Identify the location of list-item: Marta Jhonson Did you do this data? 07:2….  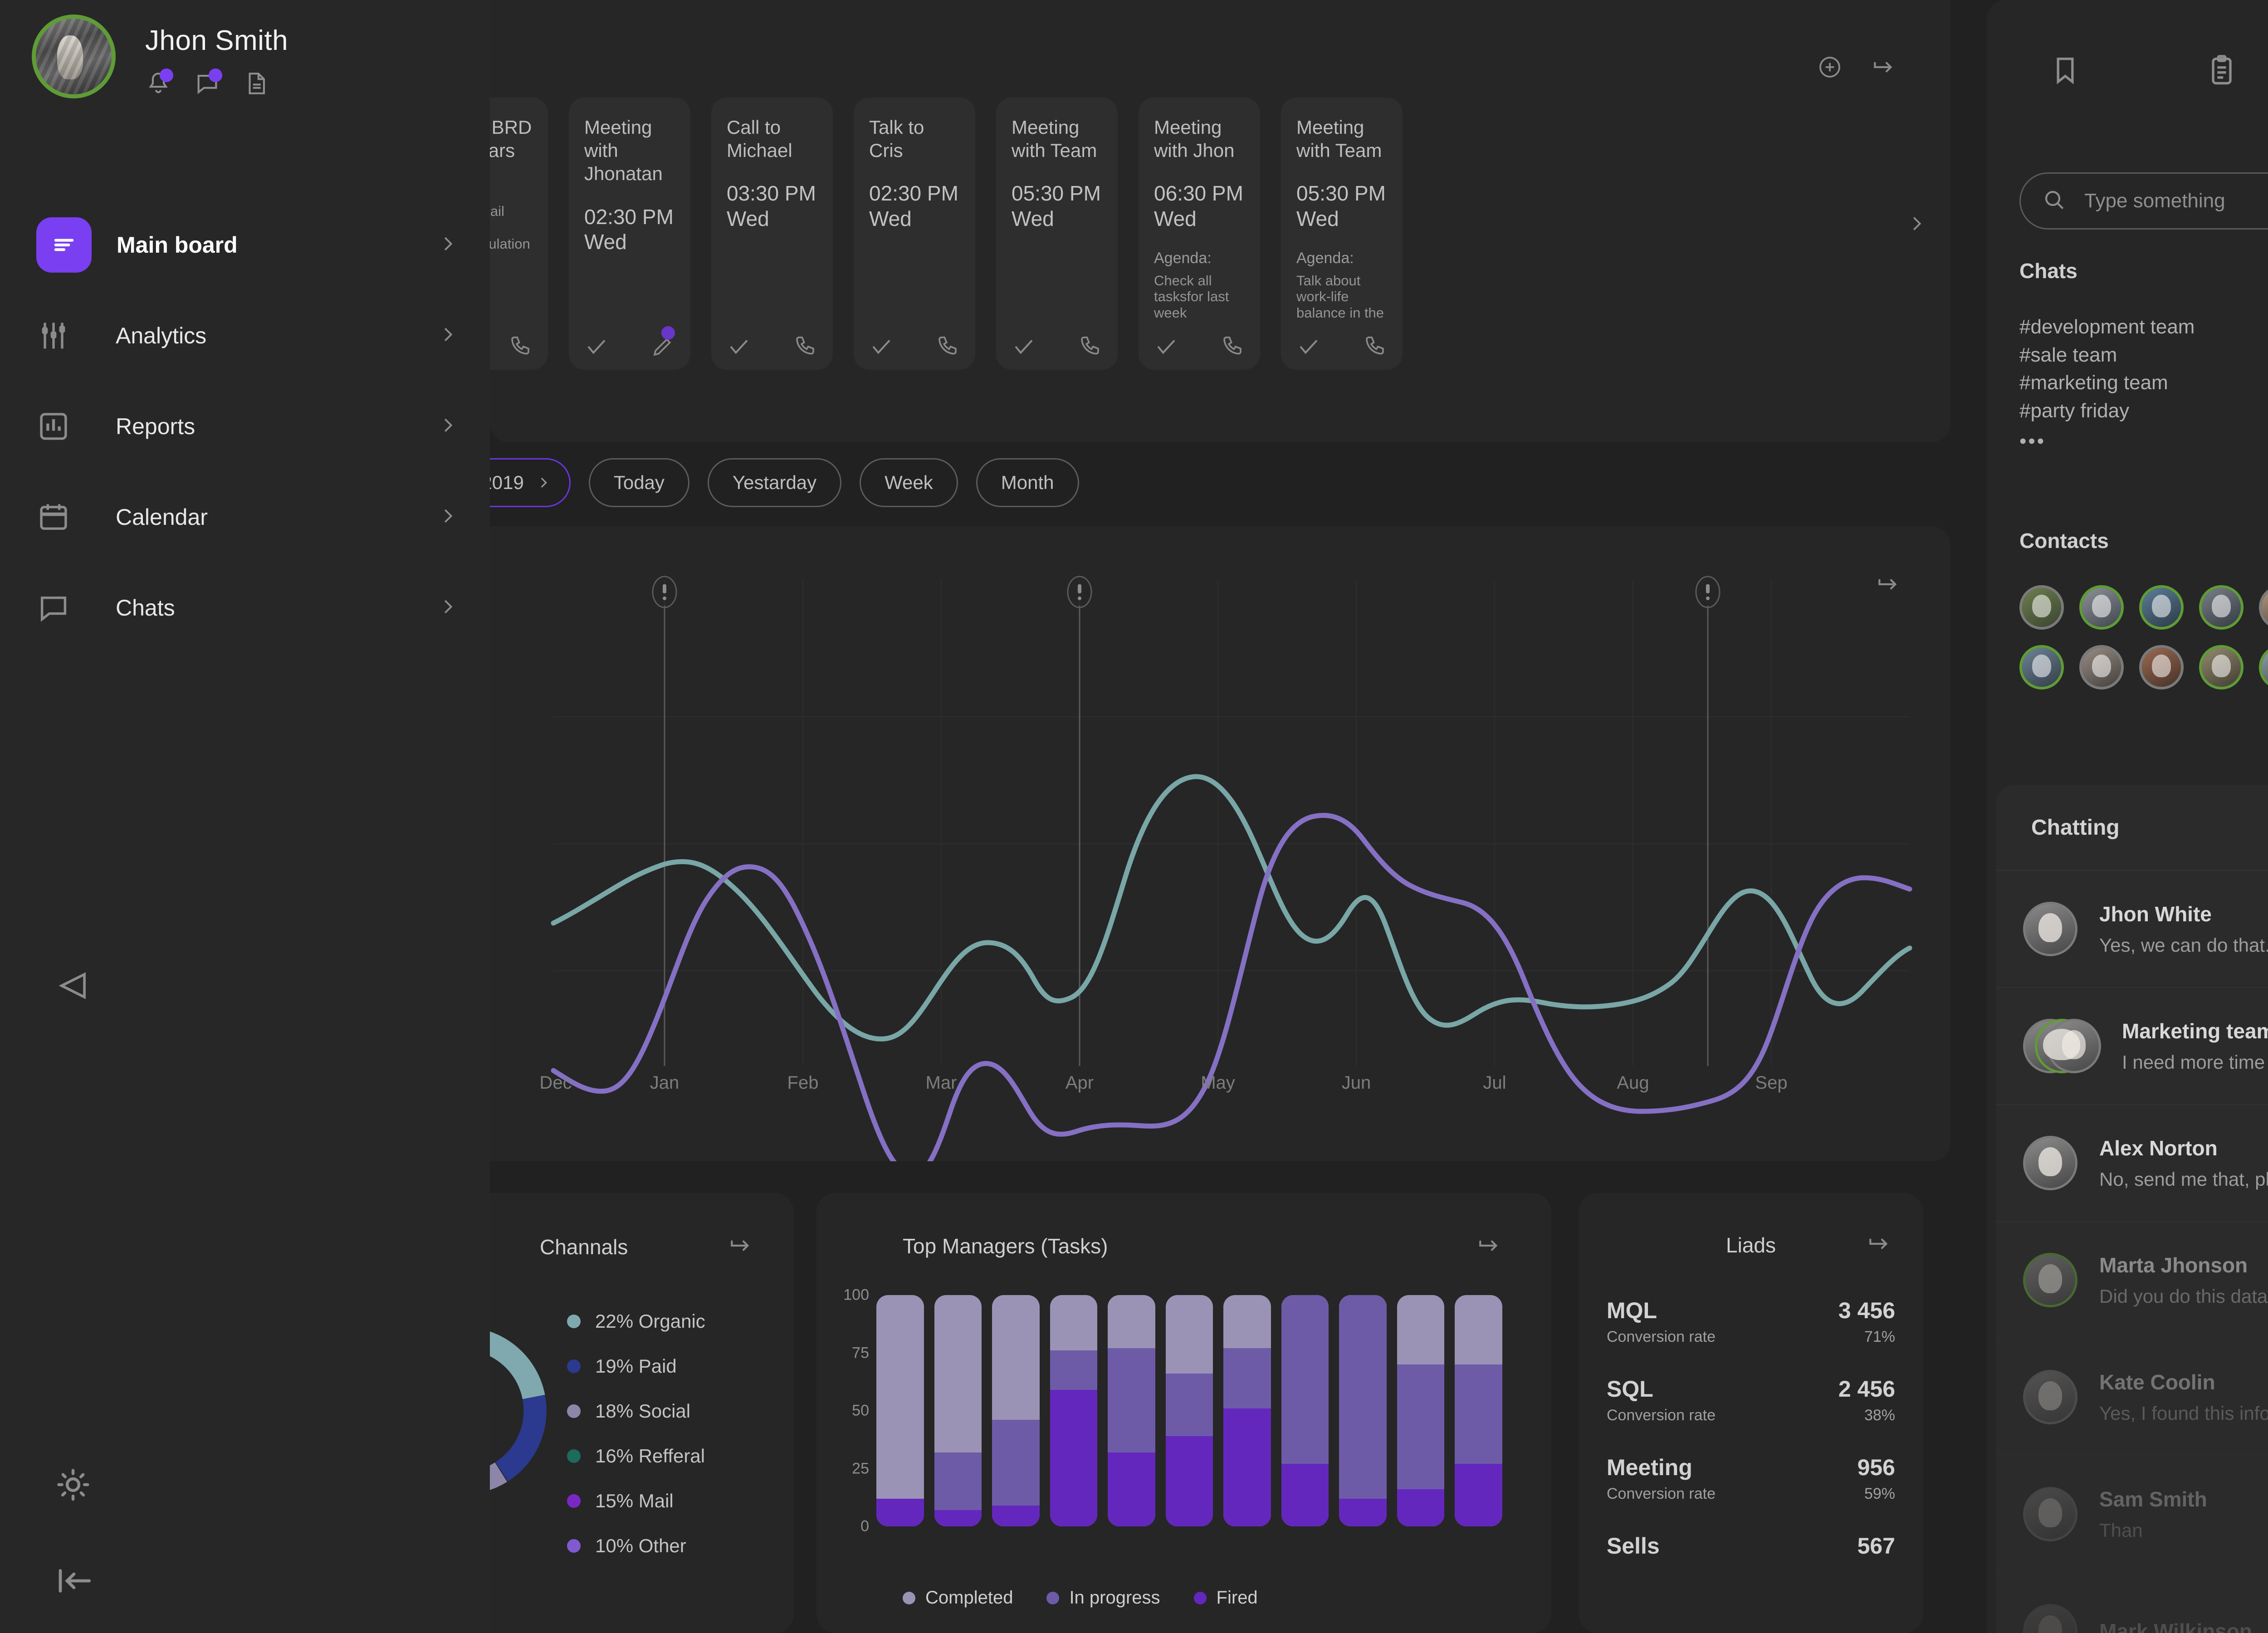
(2132, 1280).